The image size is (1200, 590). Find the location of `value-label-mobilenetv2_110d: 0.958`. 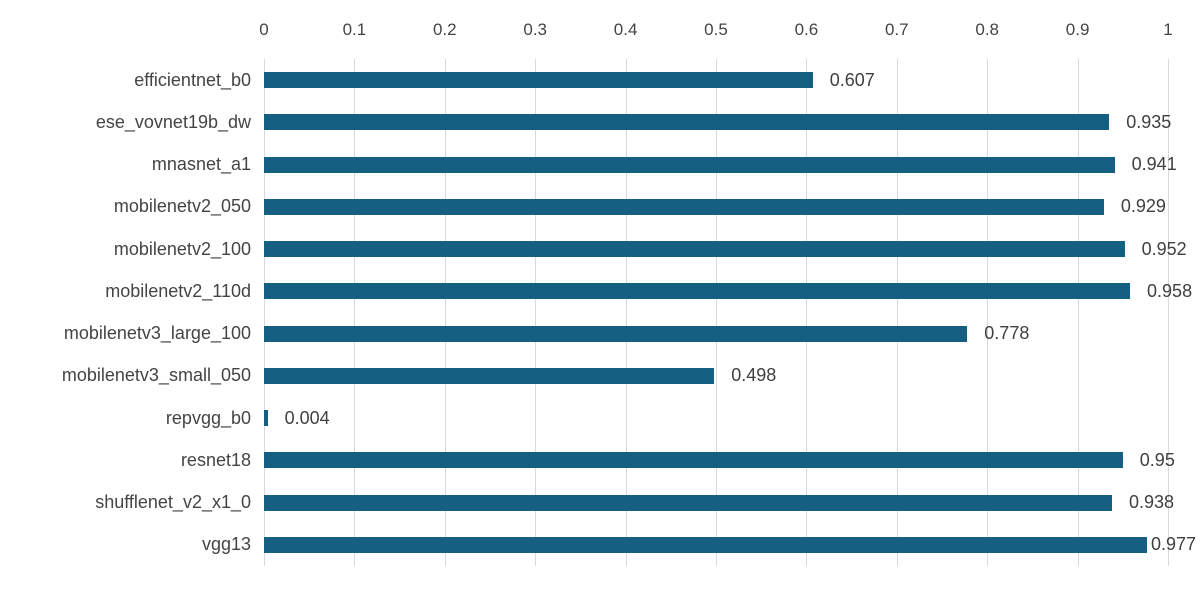

value-label-mobilenetv2_110d: 0.958 is located at coordinates (1170, 290).